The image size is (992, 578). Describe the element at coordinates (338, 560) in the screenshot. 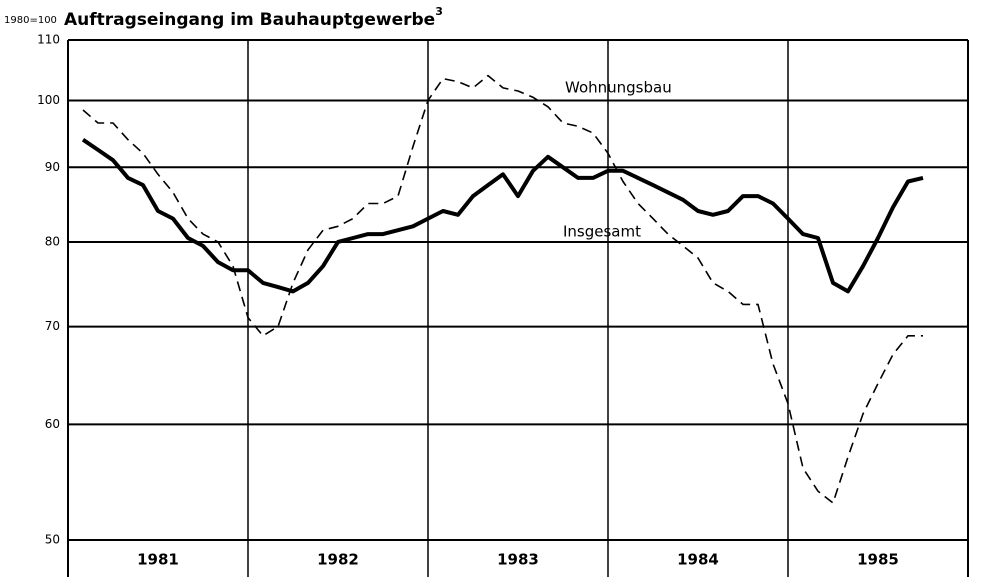

I see `x-tick-label: 1982` at that location.